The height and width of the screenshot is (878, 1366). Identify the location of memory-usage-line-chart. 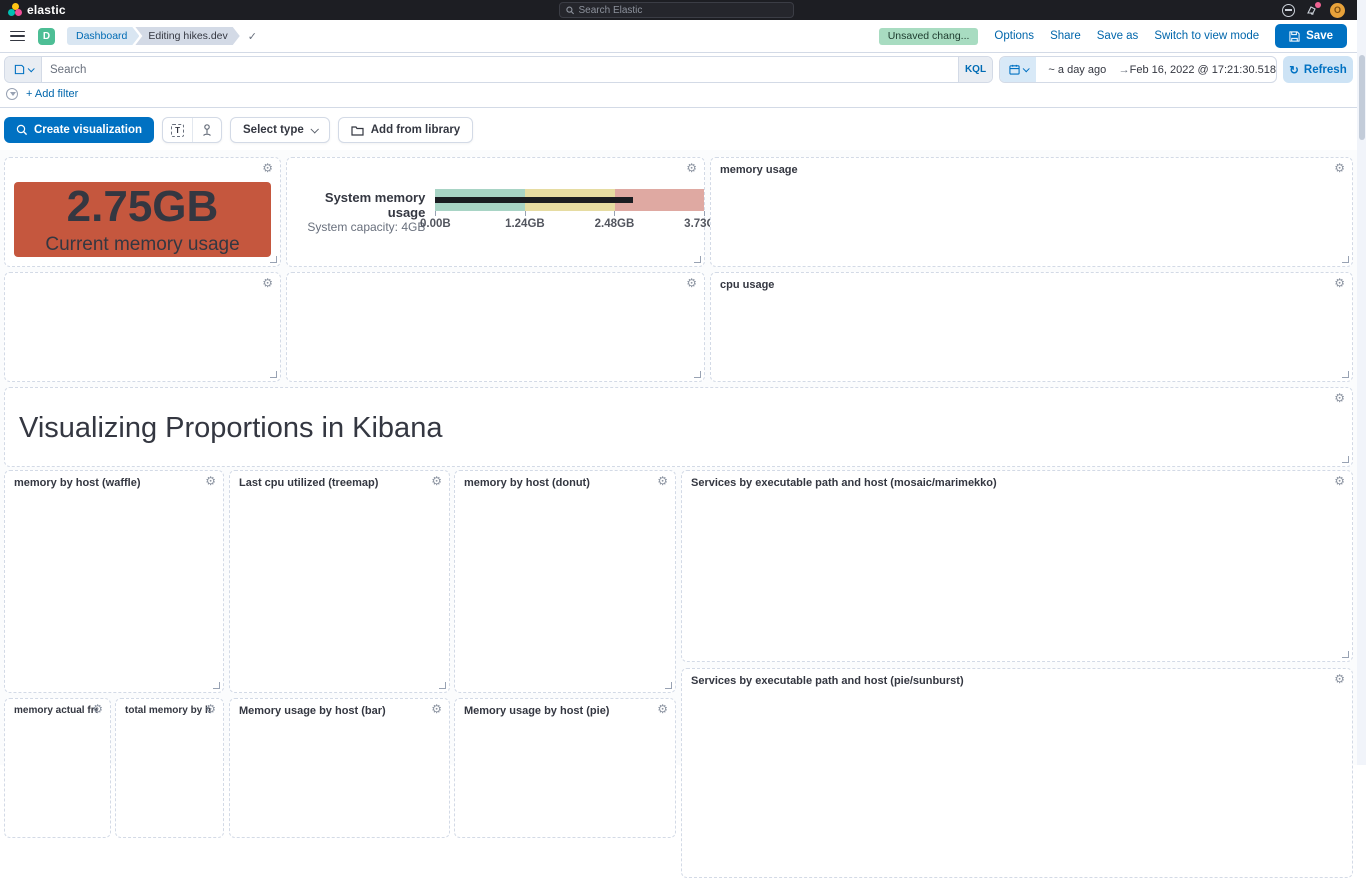
(1031, 212).